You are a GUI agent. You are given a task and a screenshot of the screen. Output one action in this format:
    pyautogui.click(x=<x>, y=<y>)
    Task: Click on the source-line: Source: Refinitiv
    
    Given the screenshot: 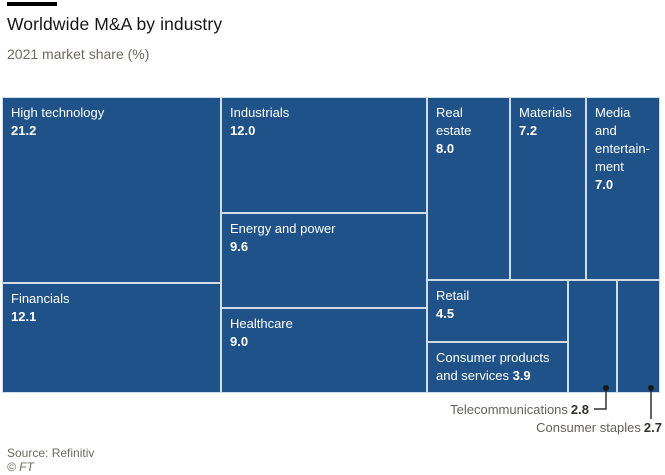 What is the action you would take?
    pyautogui.click(x=51, y=453)
    